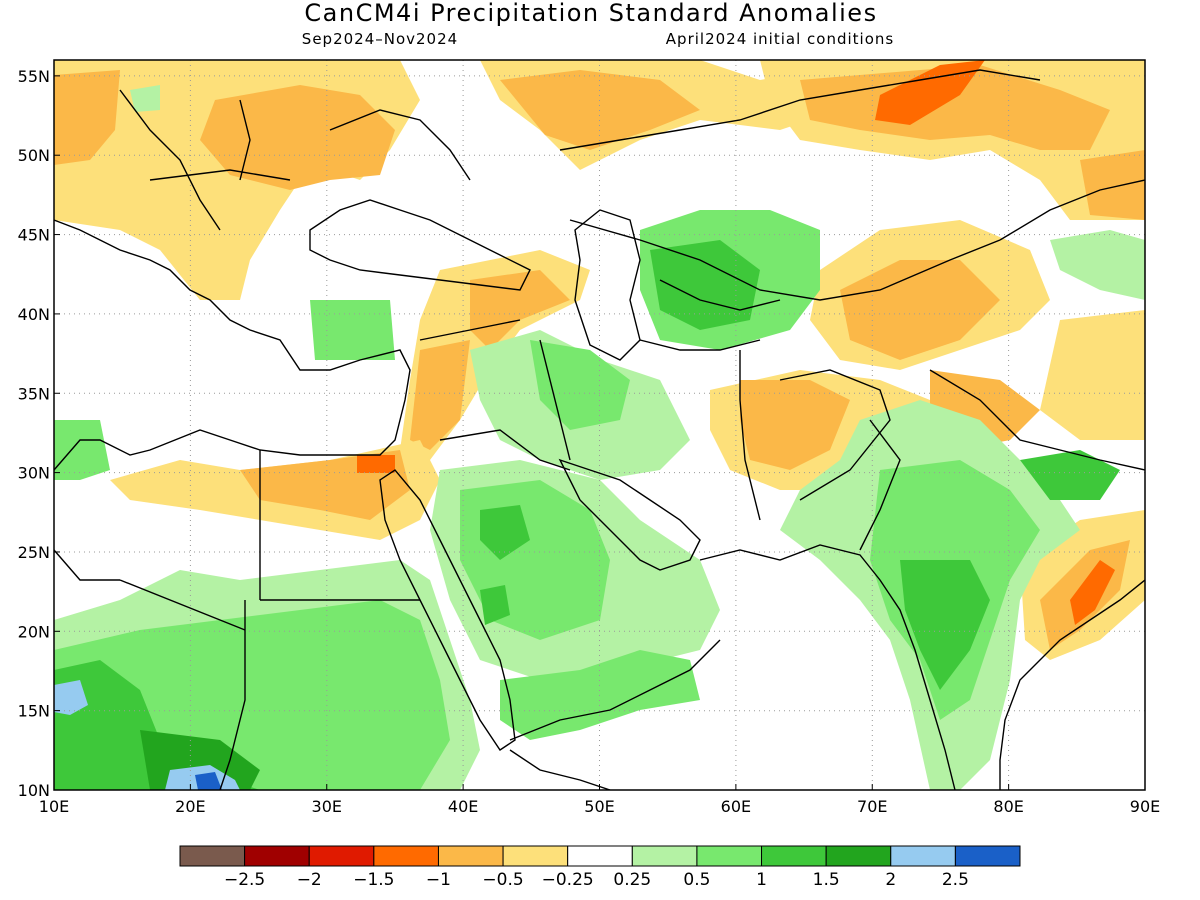 This screenshot has height=900, width=1200. I want to click on dry-field-baikal, so click(1112, 185).